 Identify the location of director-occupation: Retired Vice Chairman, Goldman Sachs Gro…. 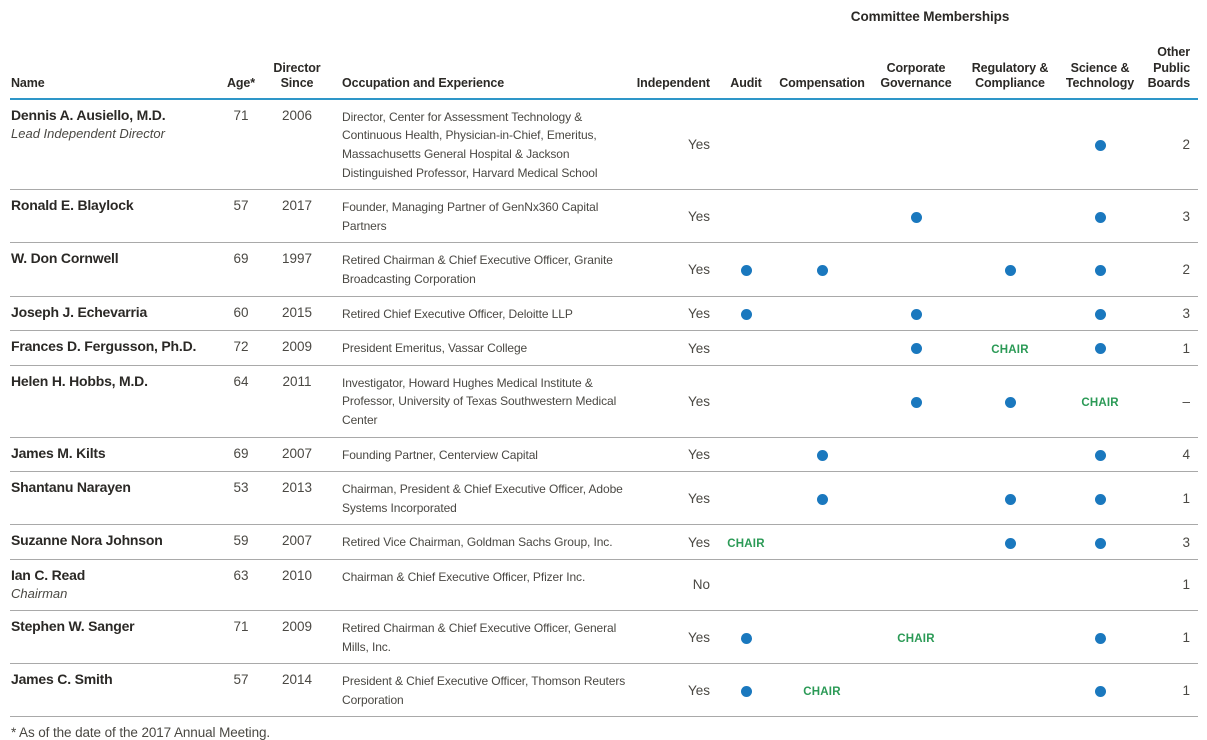
(482, 542).